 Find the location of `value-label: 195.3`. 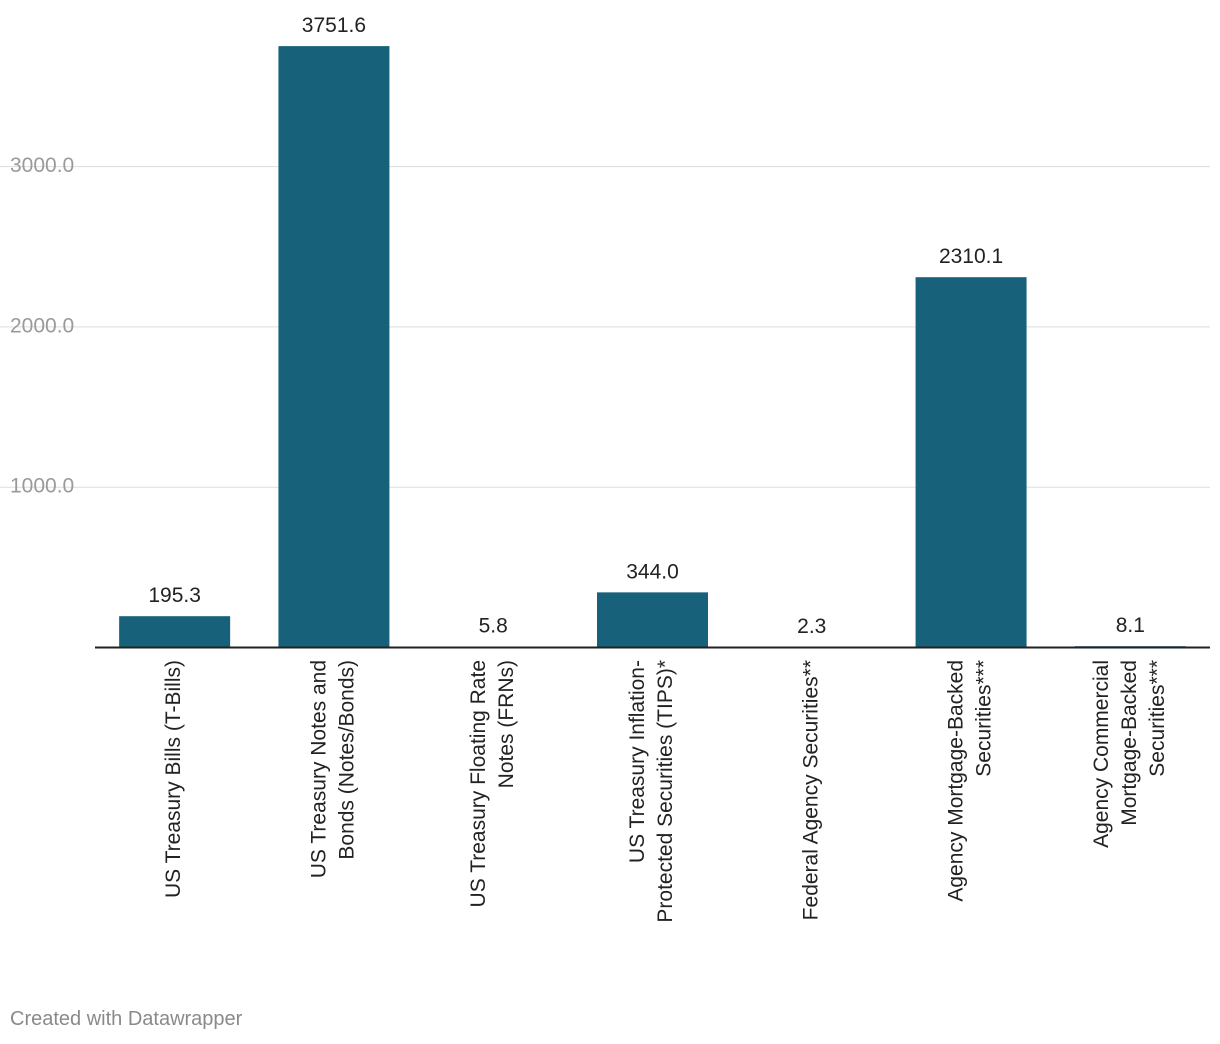

value-label: 195.3 is located at coordinates (174, 595).